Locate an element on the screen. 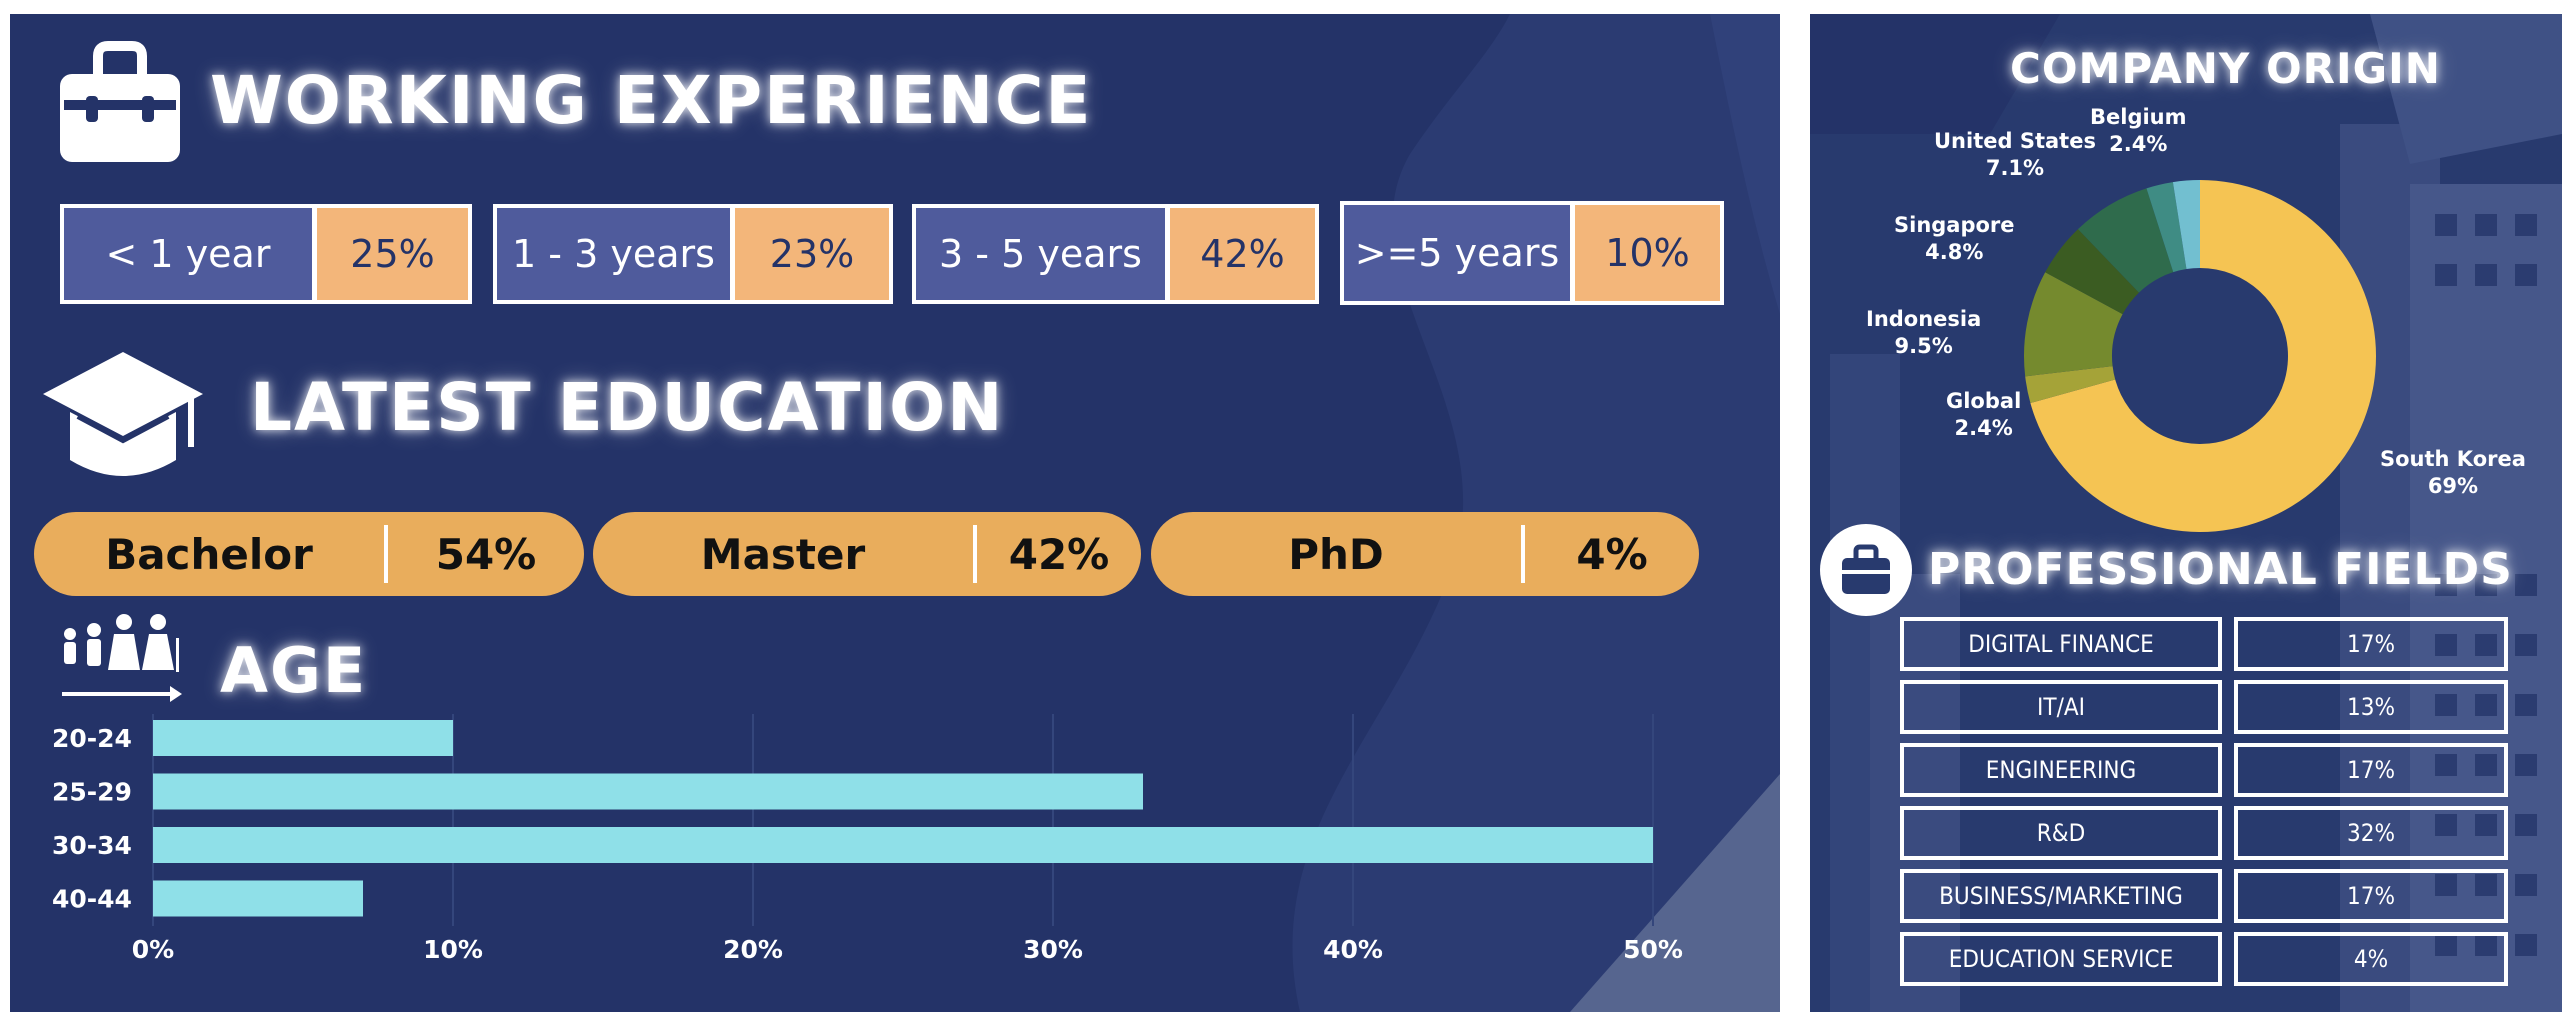 The width and height of the screenshot is (2570, 1026). experience-value: 10% is located at coordinates (1647, 253).